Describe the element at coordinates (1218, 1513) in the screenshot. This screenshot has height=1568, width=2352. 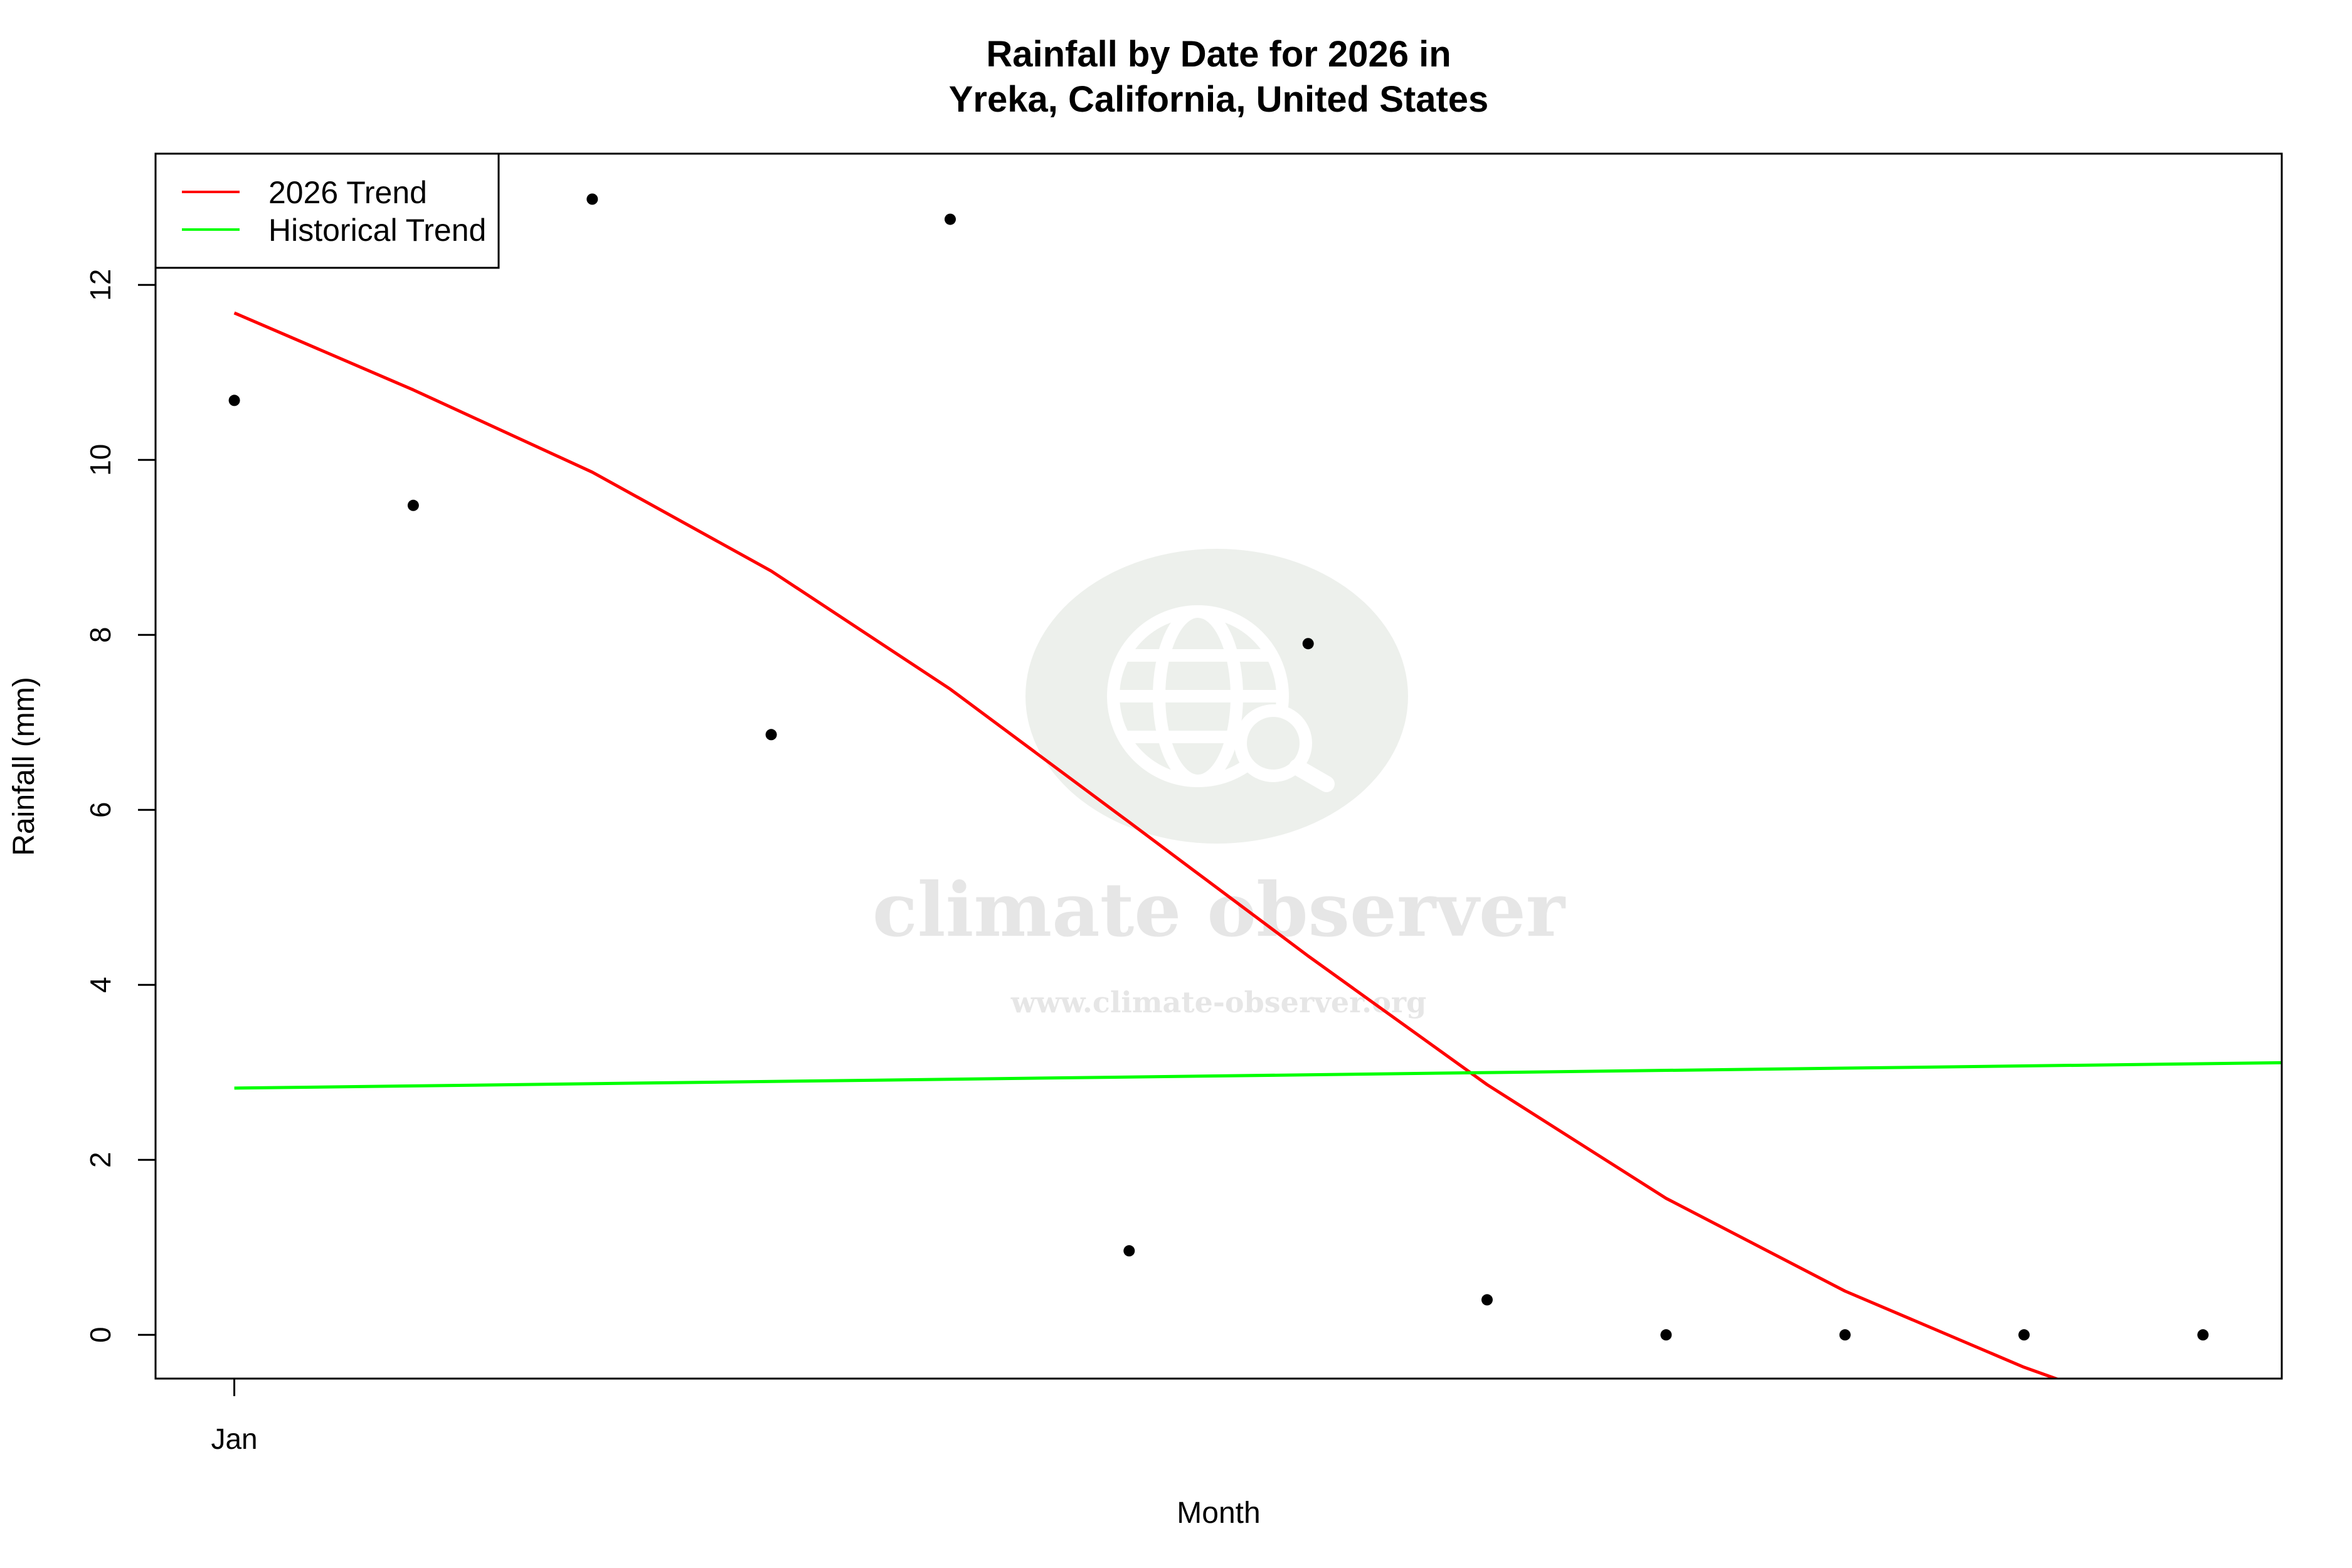
I see `x-axis-title: Month` at that location.